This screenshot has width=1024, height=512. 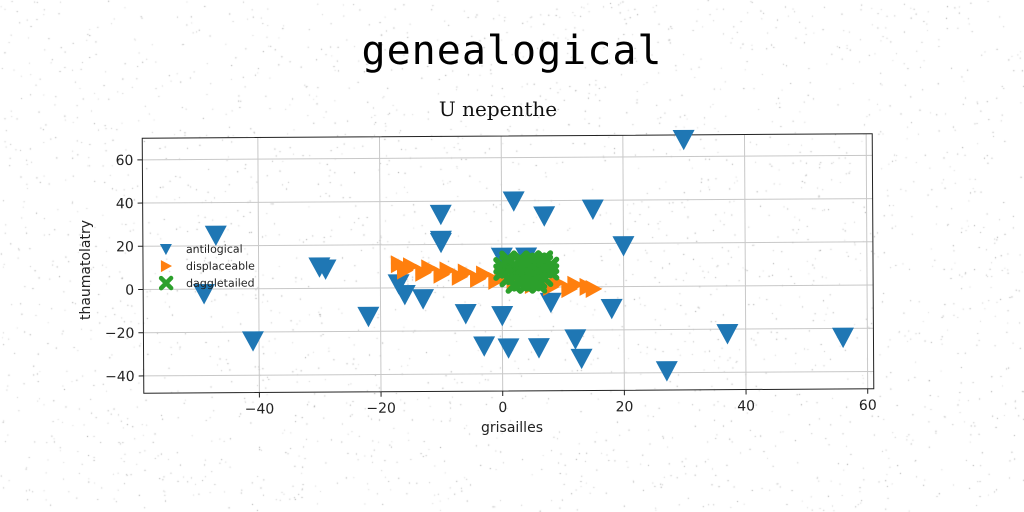 What do you see at coordinates (86, 270) in the screenshot?
I see `y-axis-title: thaumatolatry` at bounding box center [86, 270].